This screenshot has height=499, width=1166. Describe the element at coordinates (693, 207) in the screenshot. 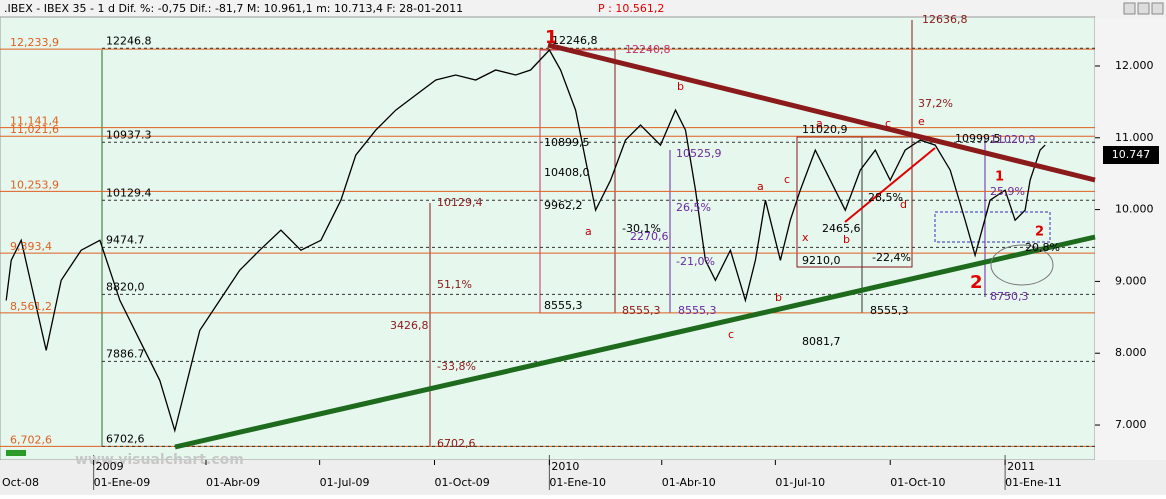

I see `annotation: 26,5%` at that location.